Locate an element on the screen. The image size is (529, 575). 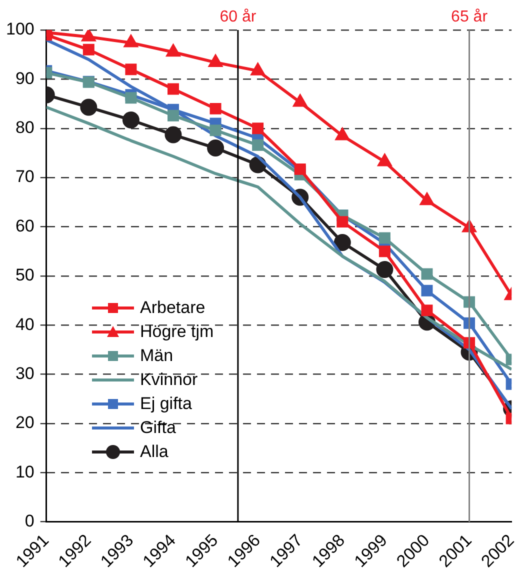
ref-line-label: 60 år is located at coordinates (238, 17).